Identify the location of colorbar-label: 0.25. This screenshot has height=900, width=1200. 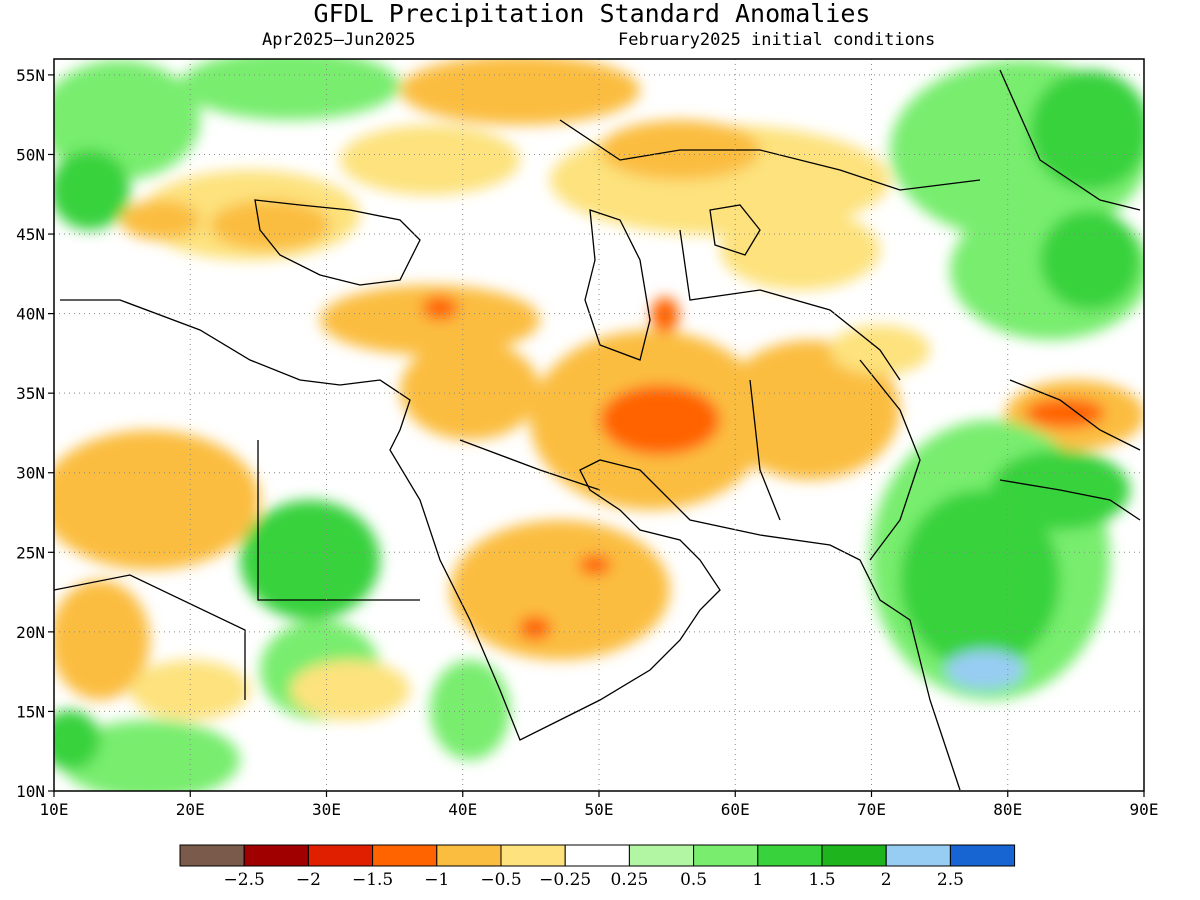
(629, 880).